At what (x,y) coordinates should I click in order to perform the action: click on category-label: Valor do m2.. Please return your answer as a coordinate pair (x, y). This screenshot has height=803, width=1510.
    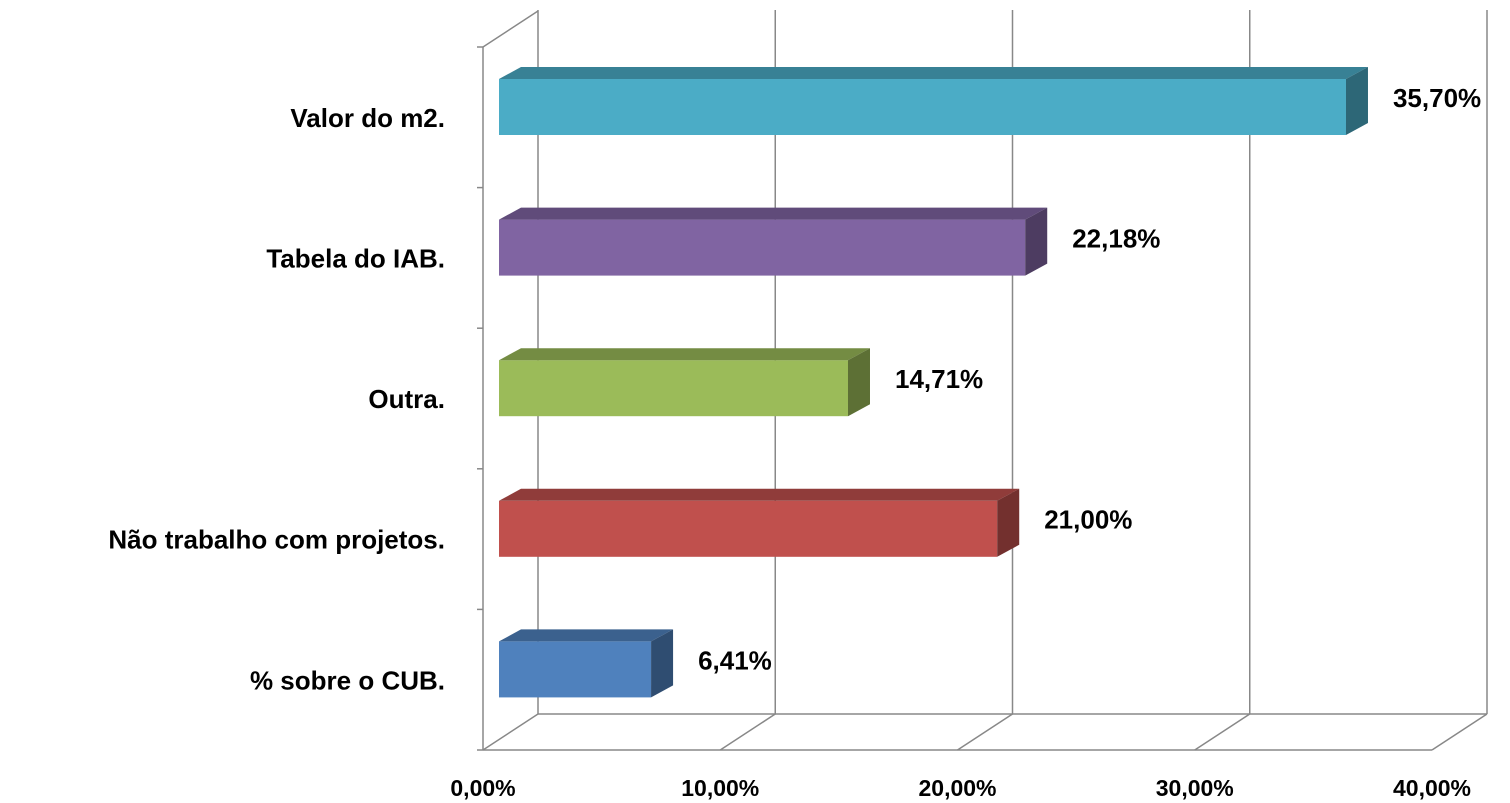
    Looking at the image, I should click on (367, 118).